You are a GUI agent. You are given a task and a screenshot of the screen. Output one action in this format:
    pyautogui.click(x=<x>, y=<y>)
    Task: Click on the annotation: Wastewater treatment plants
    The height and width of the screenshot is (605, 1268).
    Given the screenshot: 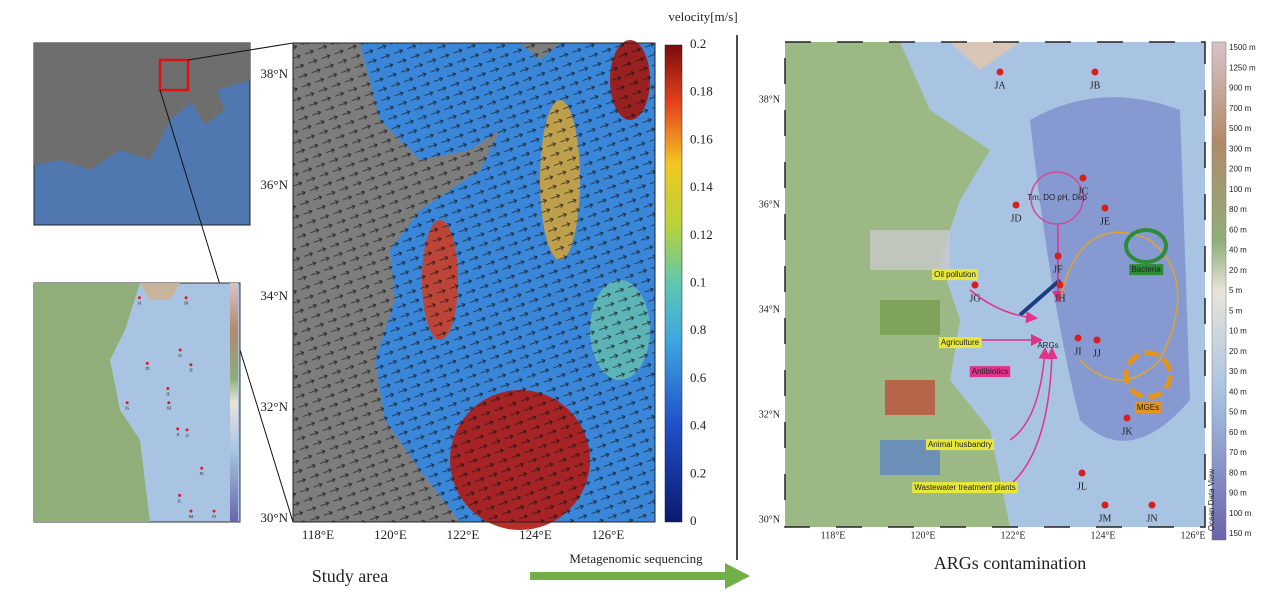 What is the action you would take?
    pyautogui.click(x=965, y=487)
    